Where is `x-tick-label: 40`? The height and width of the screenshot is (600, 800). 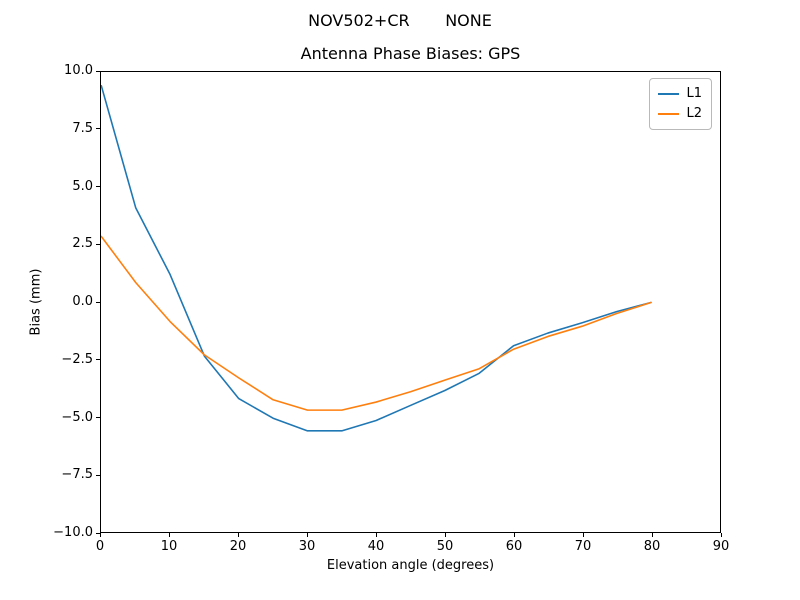
x-tick-label: 40 is located at coordinates (376, 546).